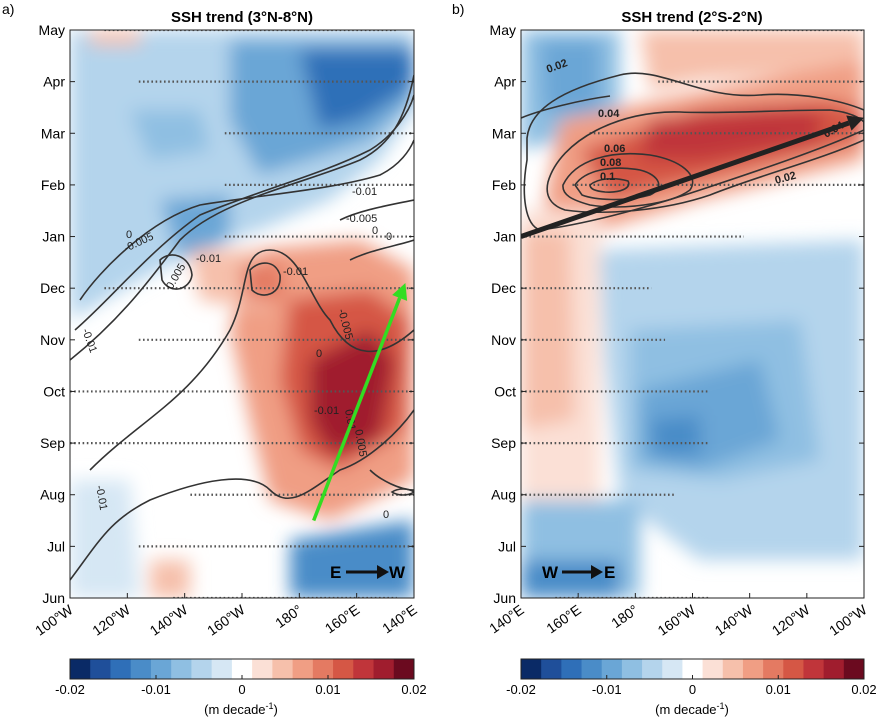 Image resolution: width=877 pixels, height=721 pixels. What do you see at coordinates (692, 709) in the screenshot?
I see `colorbar-b-unit: (m decade-1)` at bounding box center [692, 709].